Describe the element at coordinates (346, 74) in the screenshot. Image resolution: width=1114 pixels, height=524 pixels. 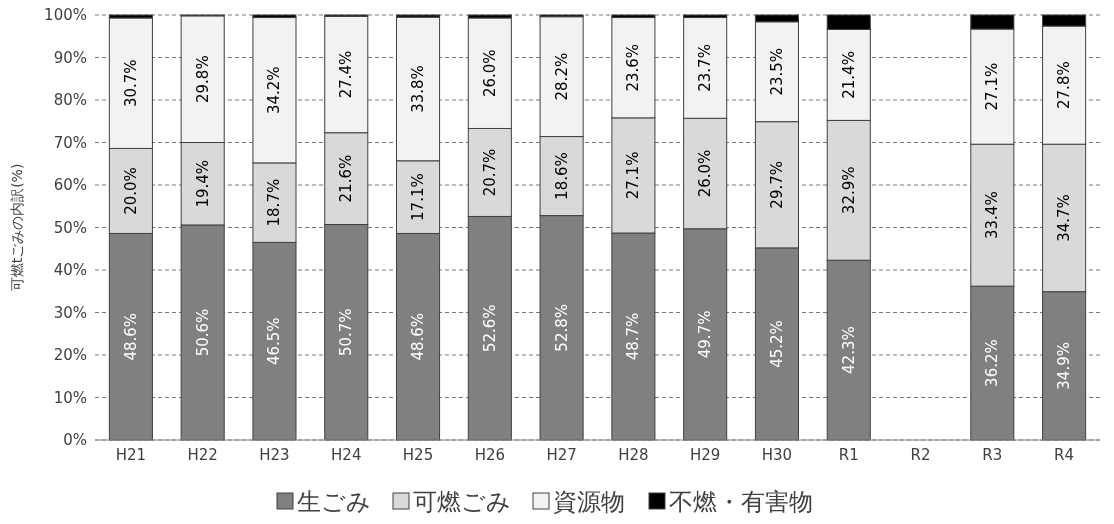
I see `data-label: 27.4%` at that location.